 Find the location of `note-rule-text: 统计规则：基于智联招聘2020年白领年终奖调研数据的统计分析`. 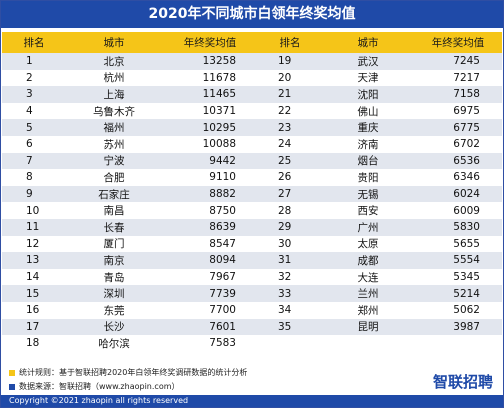

note-rule-text: 统计规则：基于智联招聘2020年白领年终奖调研数据的统计分析 is located at coordinates (133, 372).